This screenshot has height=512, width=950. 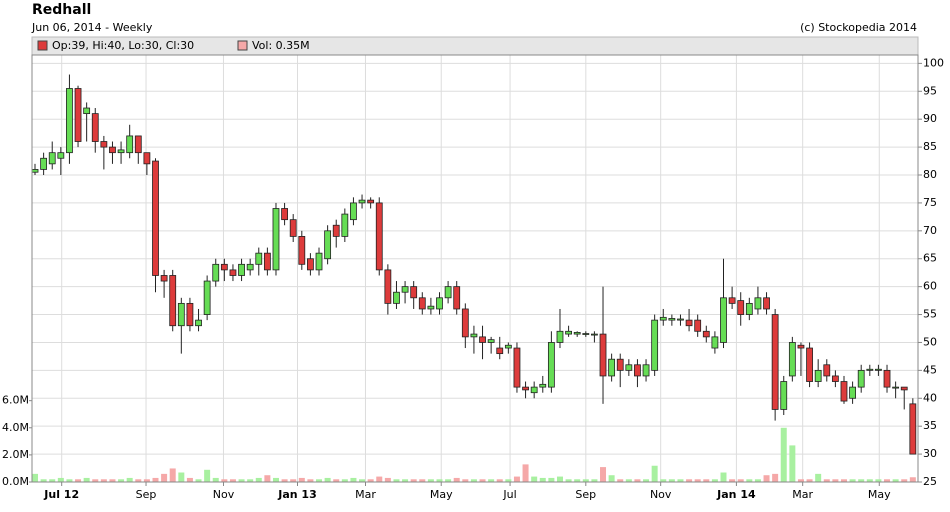 I want to click on y-tick-label: 45, so click(x=930, y=369).